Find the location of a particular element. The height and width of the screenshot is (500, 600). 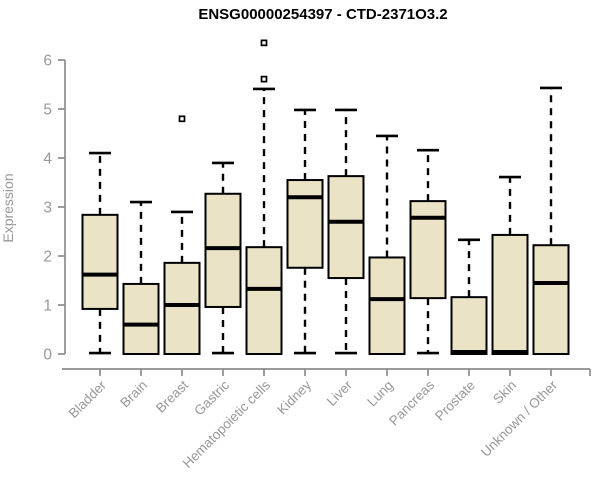

box-unknown-other is located at coordinates (551, 299).